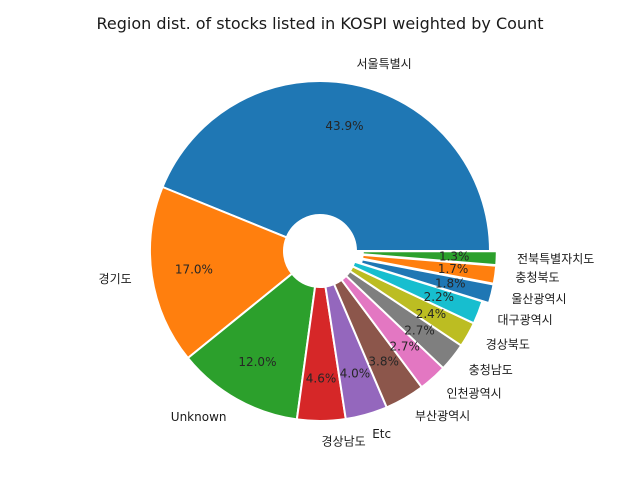 The image size is (640, 480). Describe the element at coordinates (453, 269) in the screenshot. I see `slice-percent-label: 1.7%` at that location.